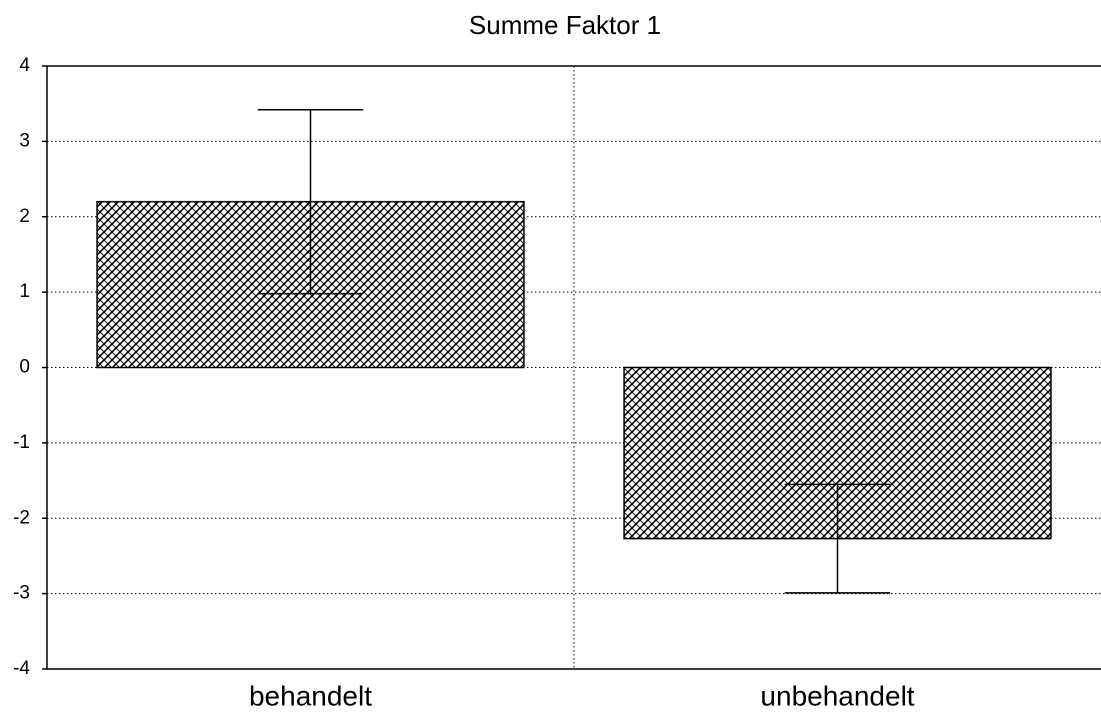  What do you see at coordinates (24, 216) in the screenshot?
I see `y-tick-label: 2` at bounding box center [24, 216].